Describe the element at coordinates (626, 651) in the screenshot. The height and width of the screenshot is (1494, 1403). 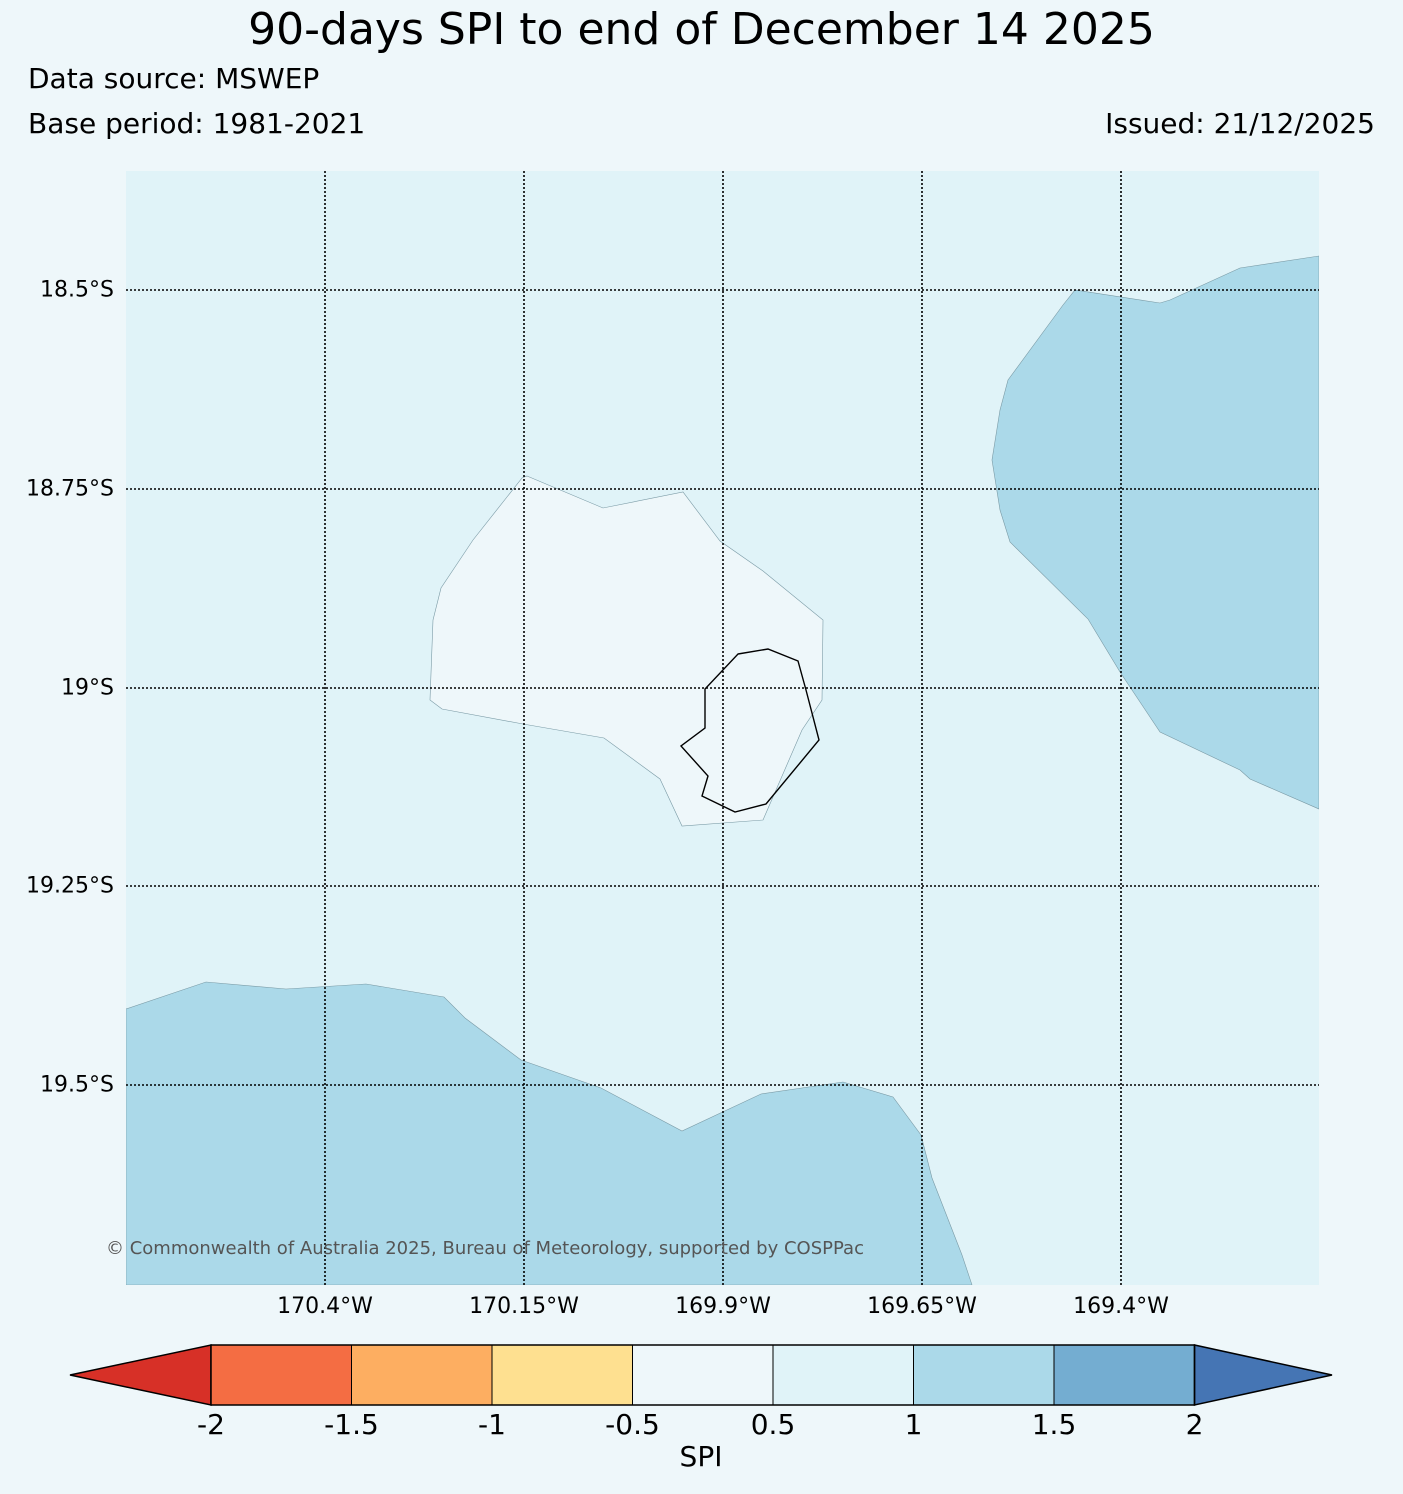
I see `region-spi-neutral-central` at that location.